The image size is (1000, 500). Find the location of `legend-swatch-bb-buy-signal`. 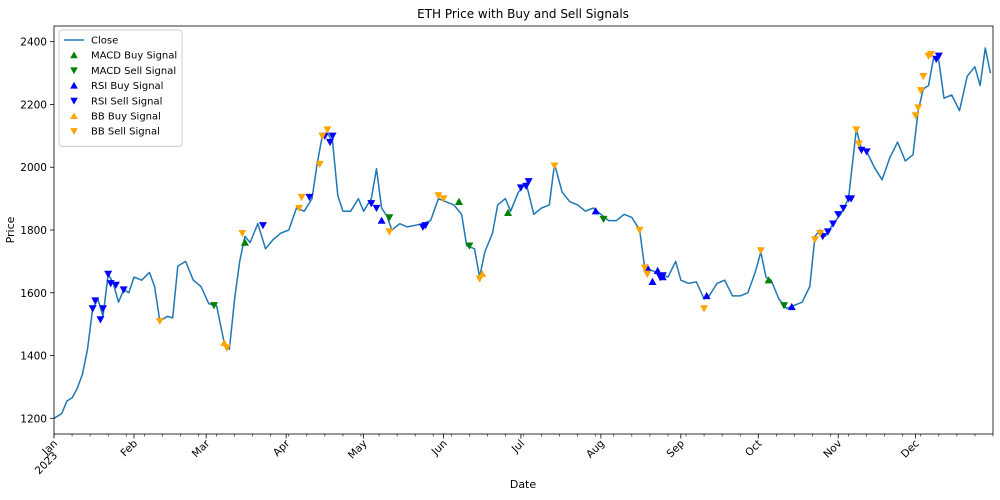

legend-swatch-bb-buy-signal is located at coordinates (74, 116).